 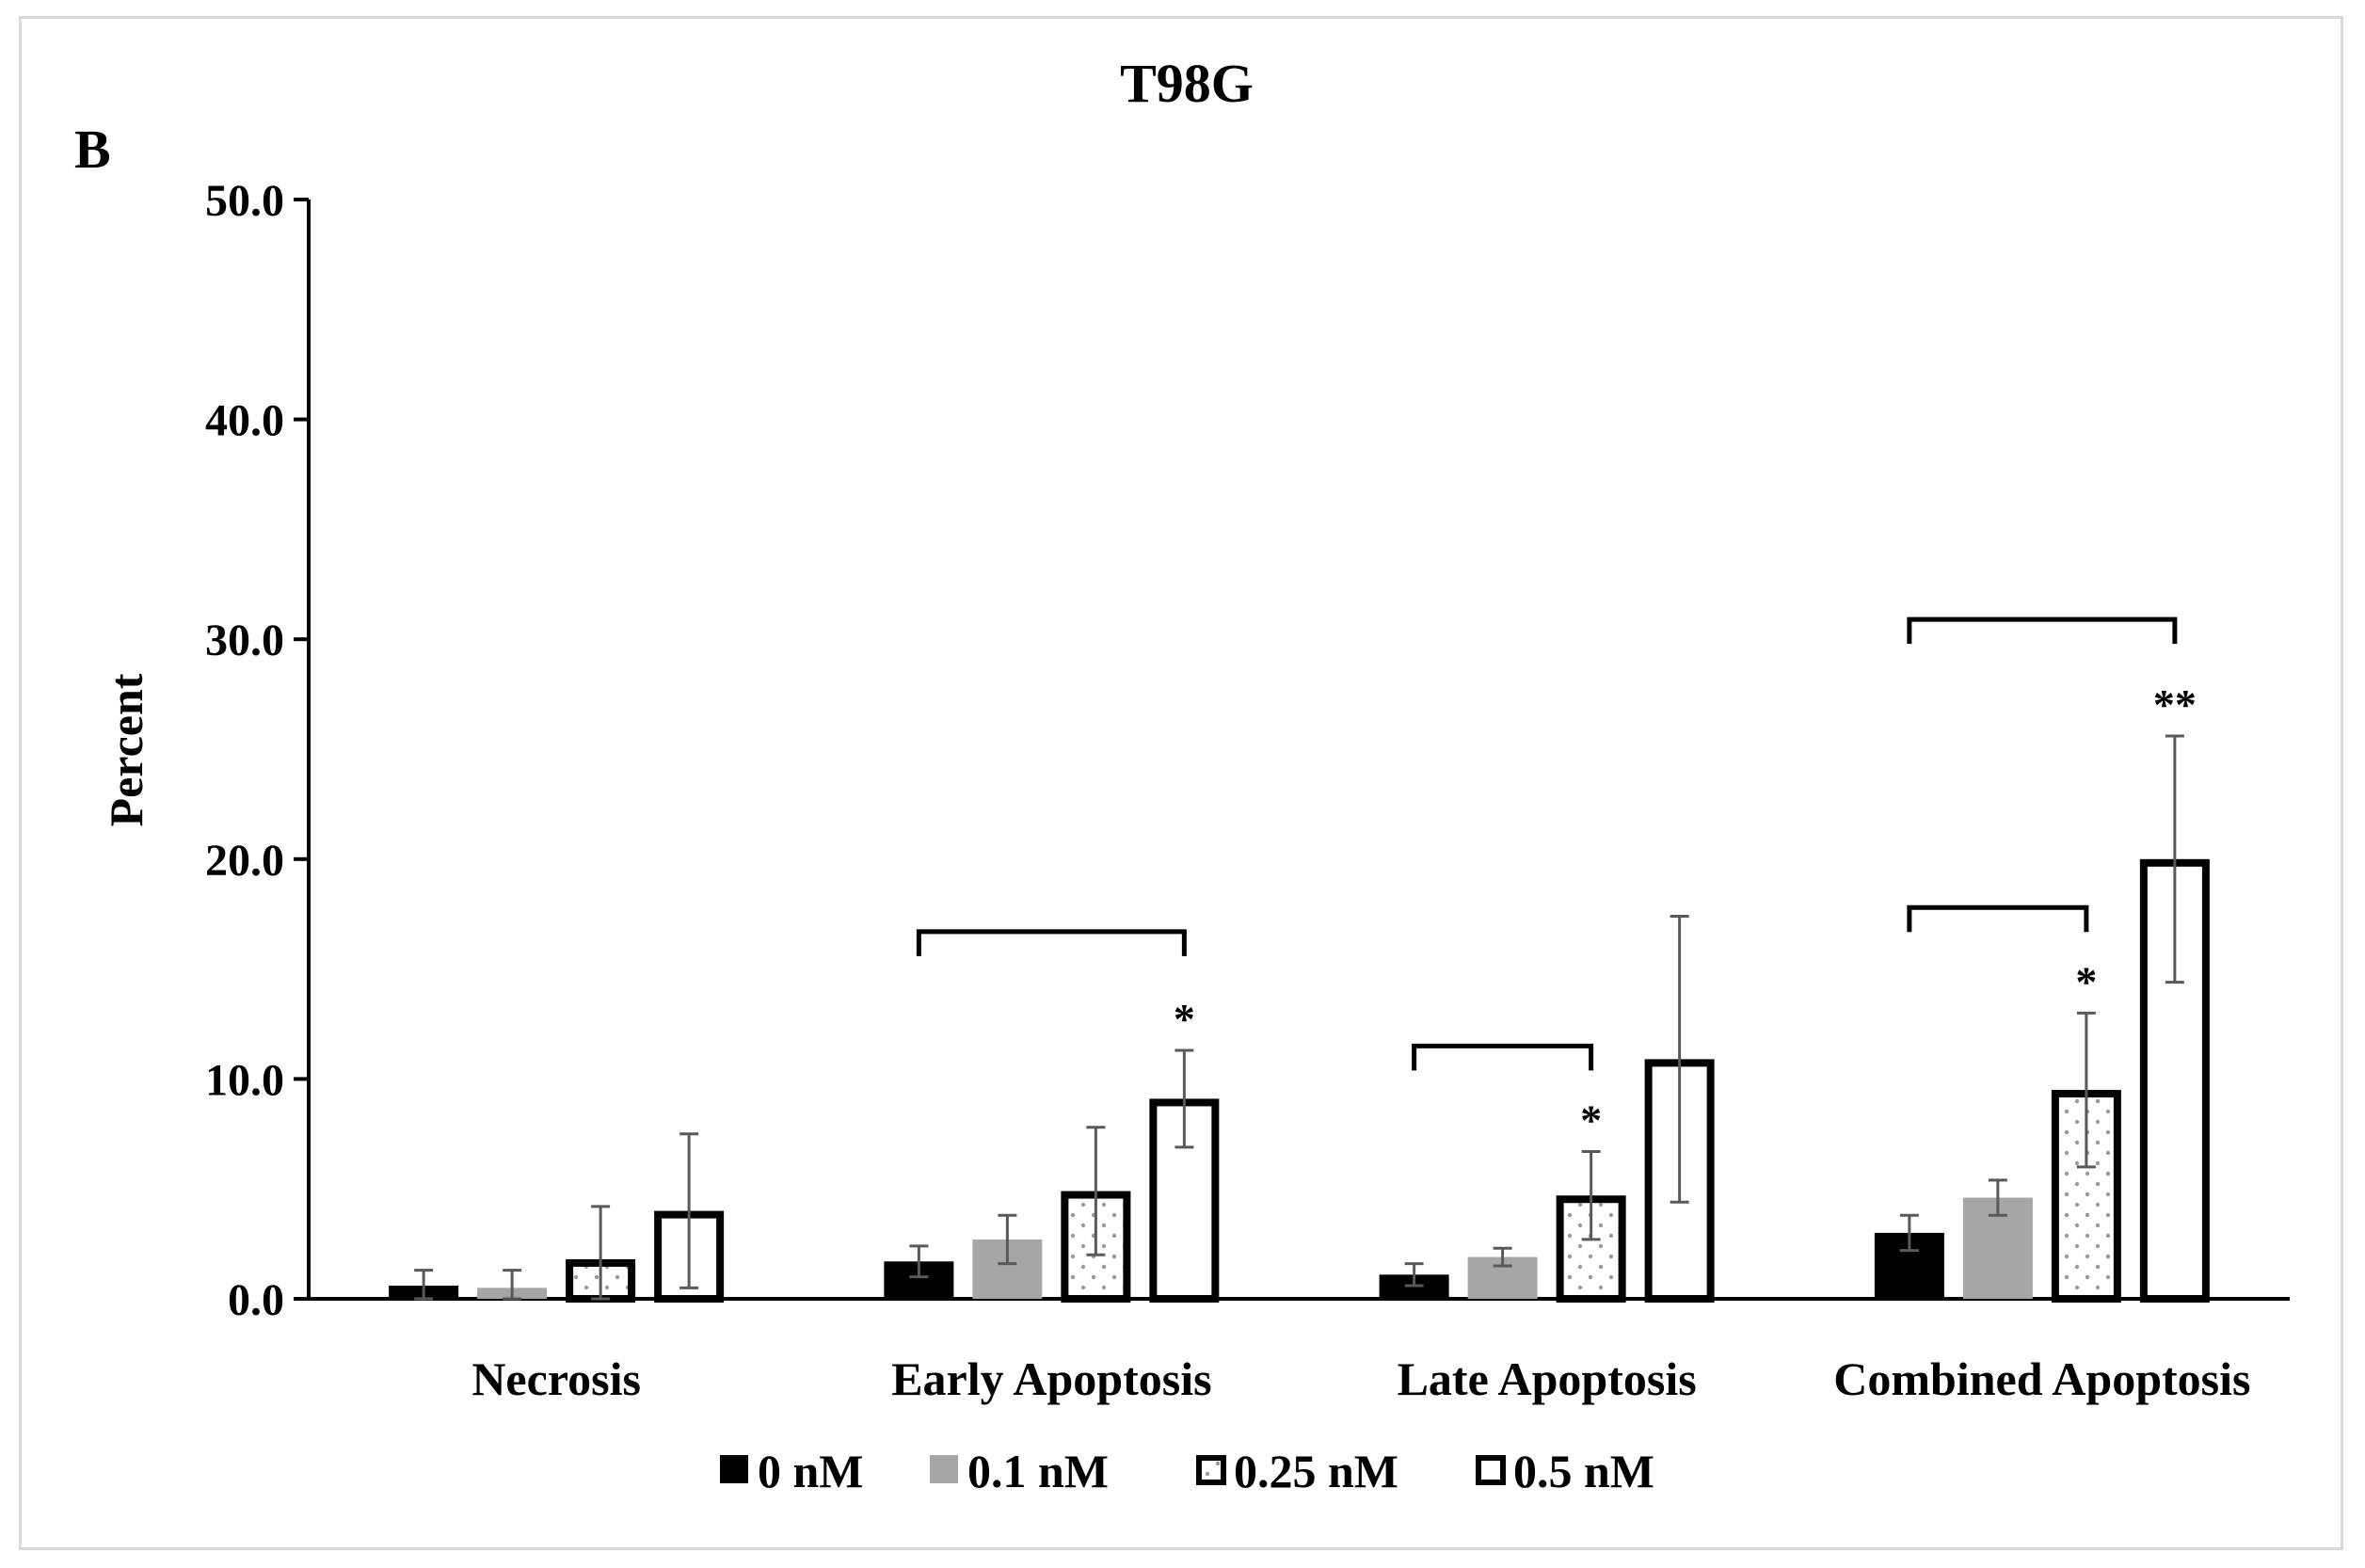 I want to click on legend-label: 0.5 nM, so click(x=1583, y=1471).